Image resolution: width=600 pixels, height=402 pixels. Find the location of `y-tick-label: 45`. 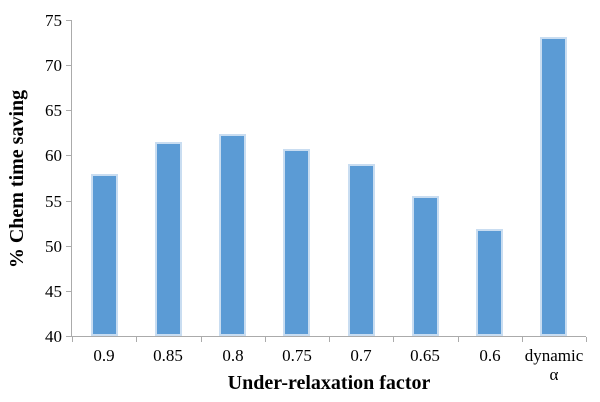

y-tick-label: 45 is located at coordinates (53, 291).